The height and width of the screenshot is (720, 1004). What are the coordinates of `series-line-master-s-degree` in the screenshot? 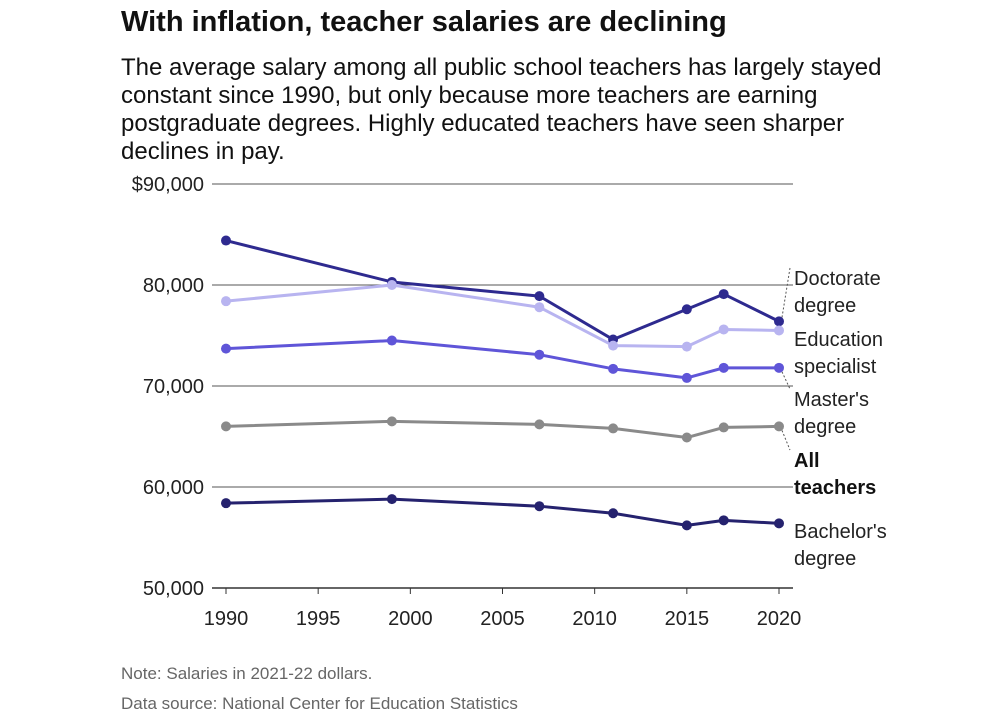 It's located at (502, 359).